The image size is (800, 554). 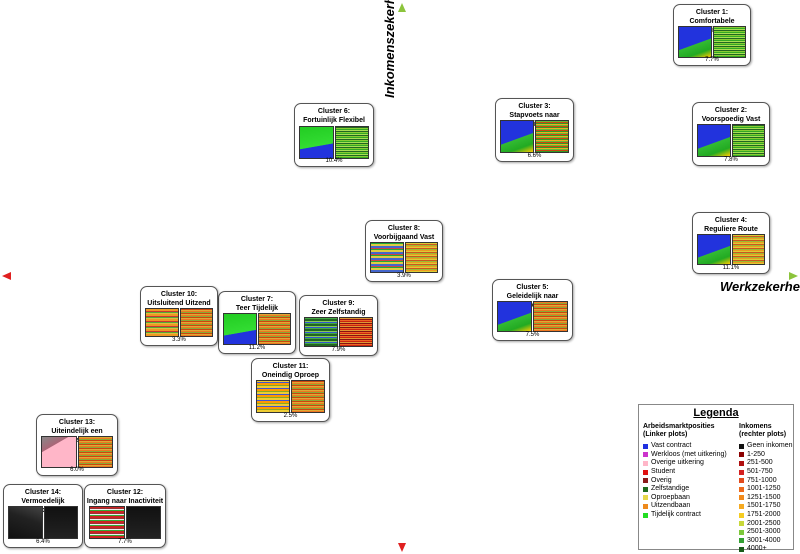 I want to click on legend-income-label: 1-250, so click(x=756, y=454).